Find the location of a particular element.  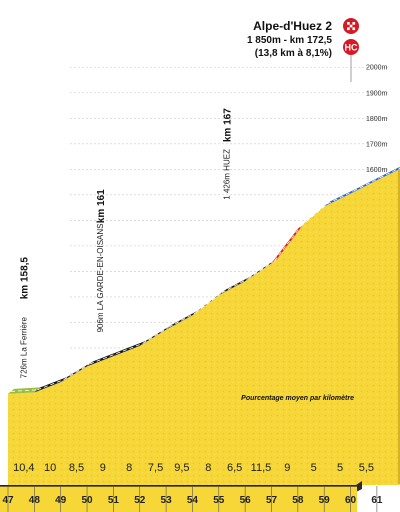

category-badge: HC is located at coordinates (351, 47).